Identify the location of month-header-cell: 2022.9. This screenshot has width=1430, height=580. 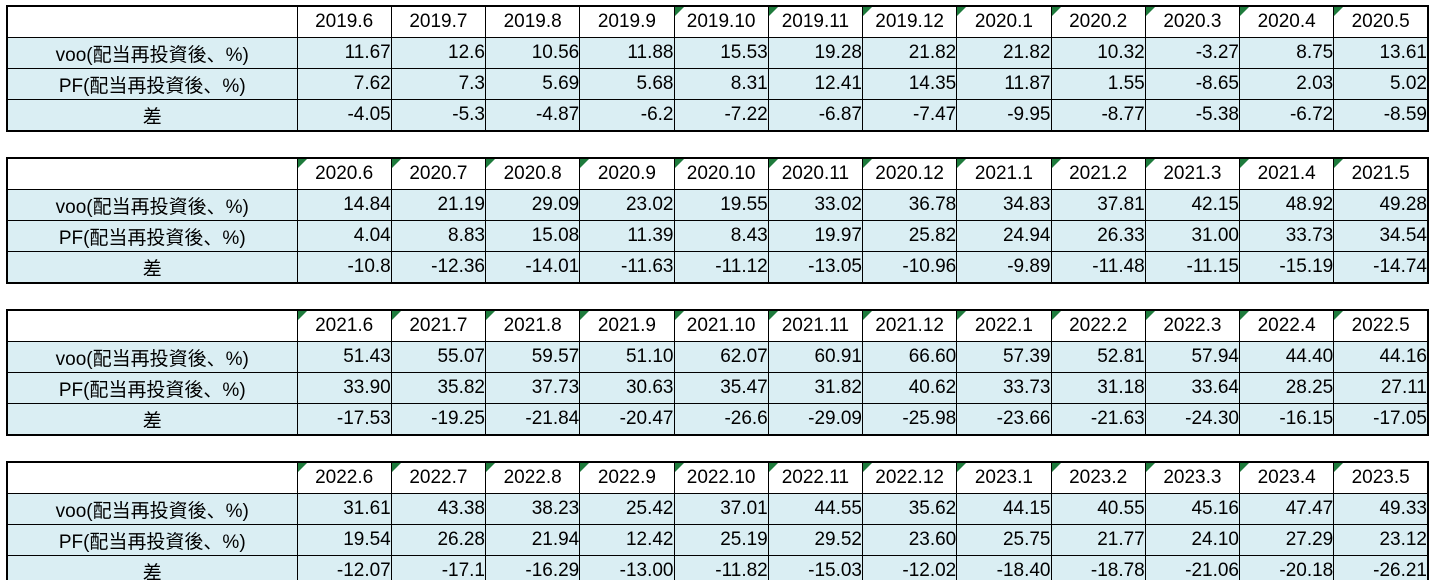
(627, 477).